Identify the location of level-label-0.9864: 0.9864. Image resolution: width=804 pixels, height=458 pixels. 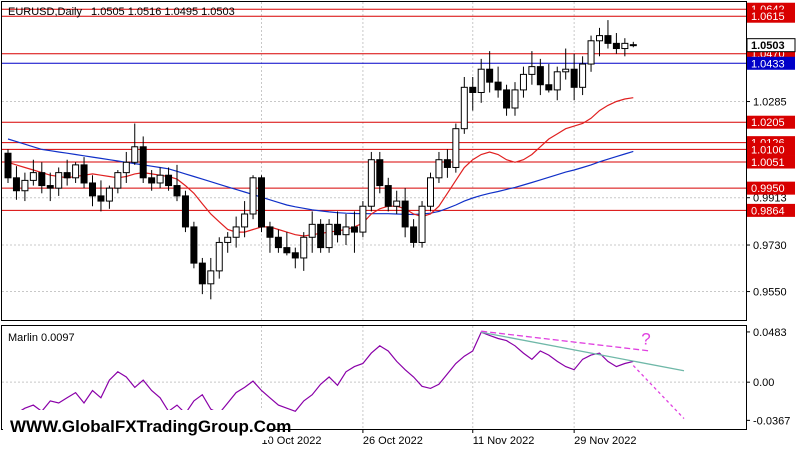
(768, 211).